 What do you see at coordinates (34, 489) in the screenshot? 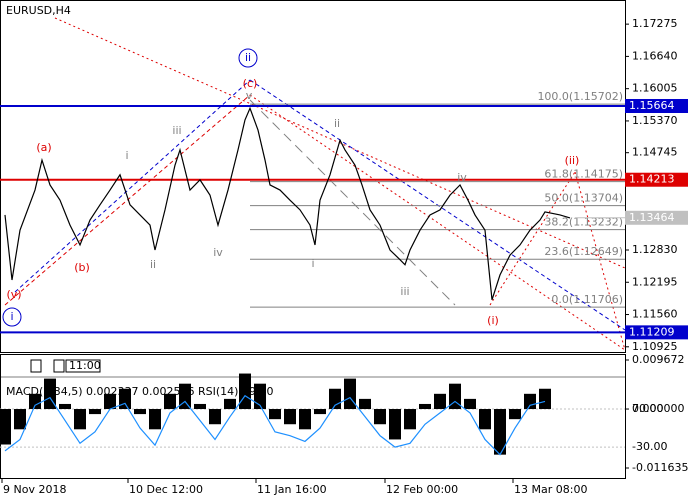
I see `x-tick-label: 9 Nov 2018` at bounding box center [34, 489].